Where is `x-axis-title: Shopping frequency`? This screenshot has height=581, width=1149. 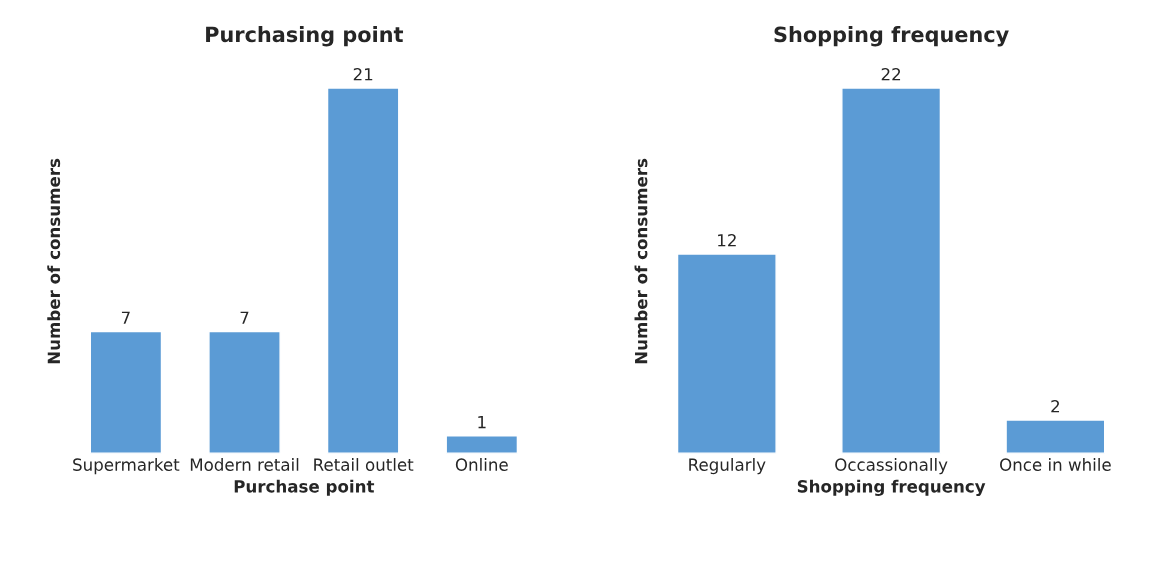 x-axis-title: Shopping frequency is located at coordinates (891, 487).